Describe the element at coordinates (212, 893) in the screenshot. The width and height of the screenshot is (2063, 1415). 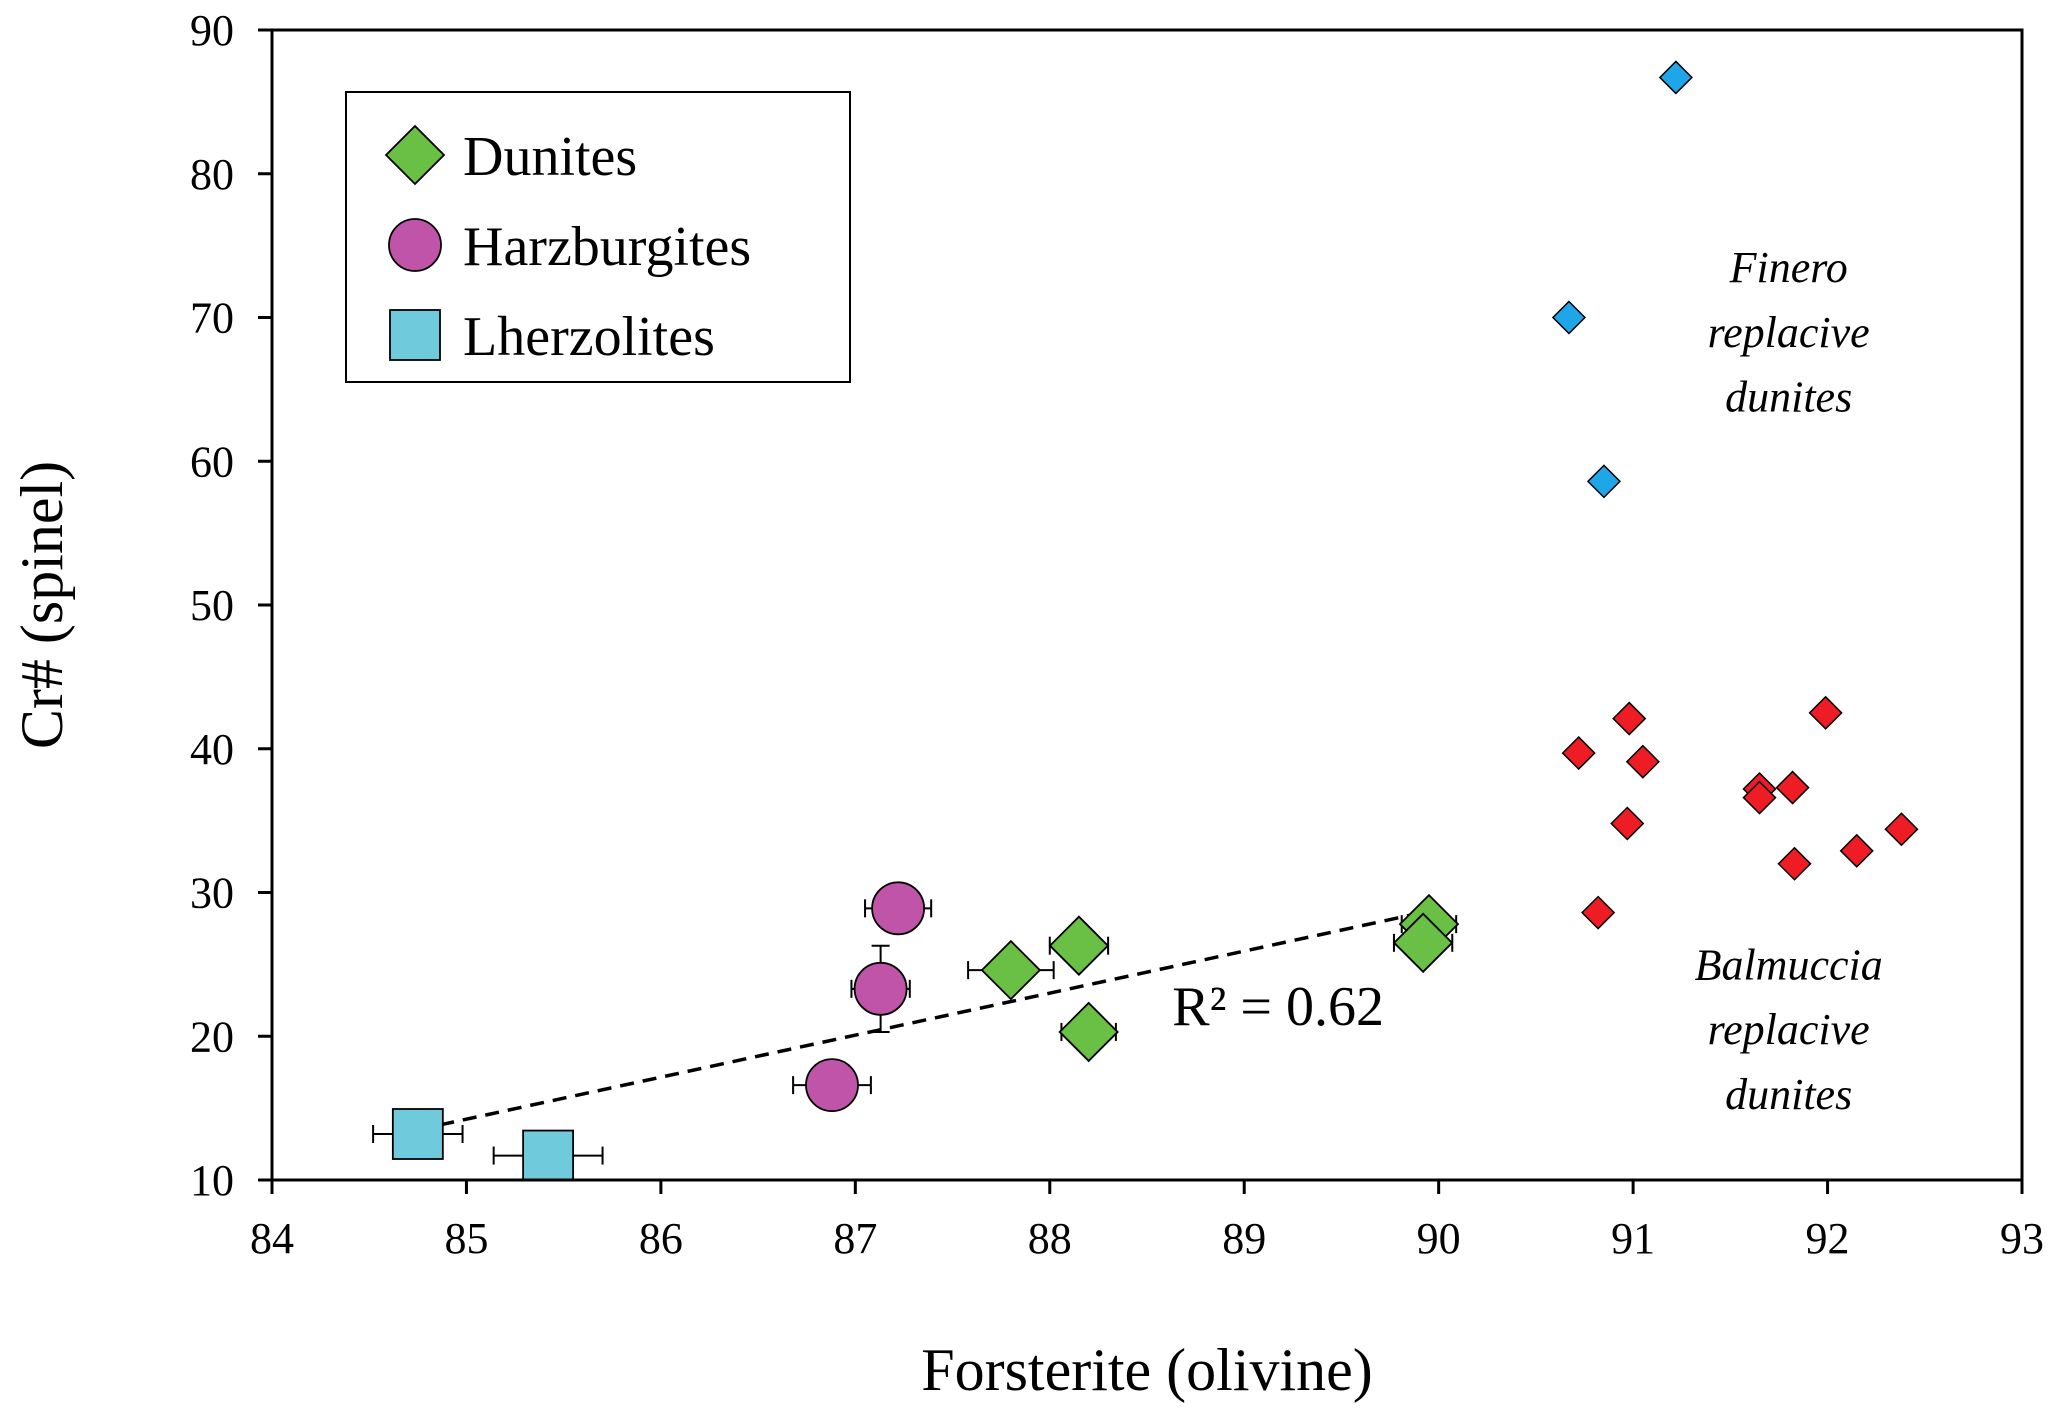
I see `y-tick-label: 30` at that location.